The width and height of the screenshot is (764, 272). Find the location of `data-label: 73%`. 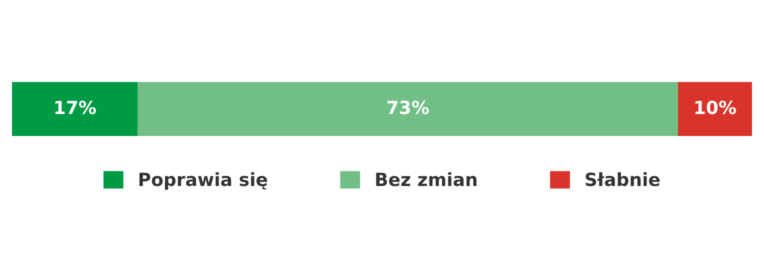

data-label: 73% is located at coordinates (408, 107).